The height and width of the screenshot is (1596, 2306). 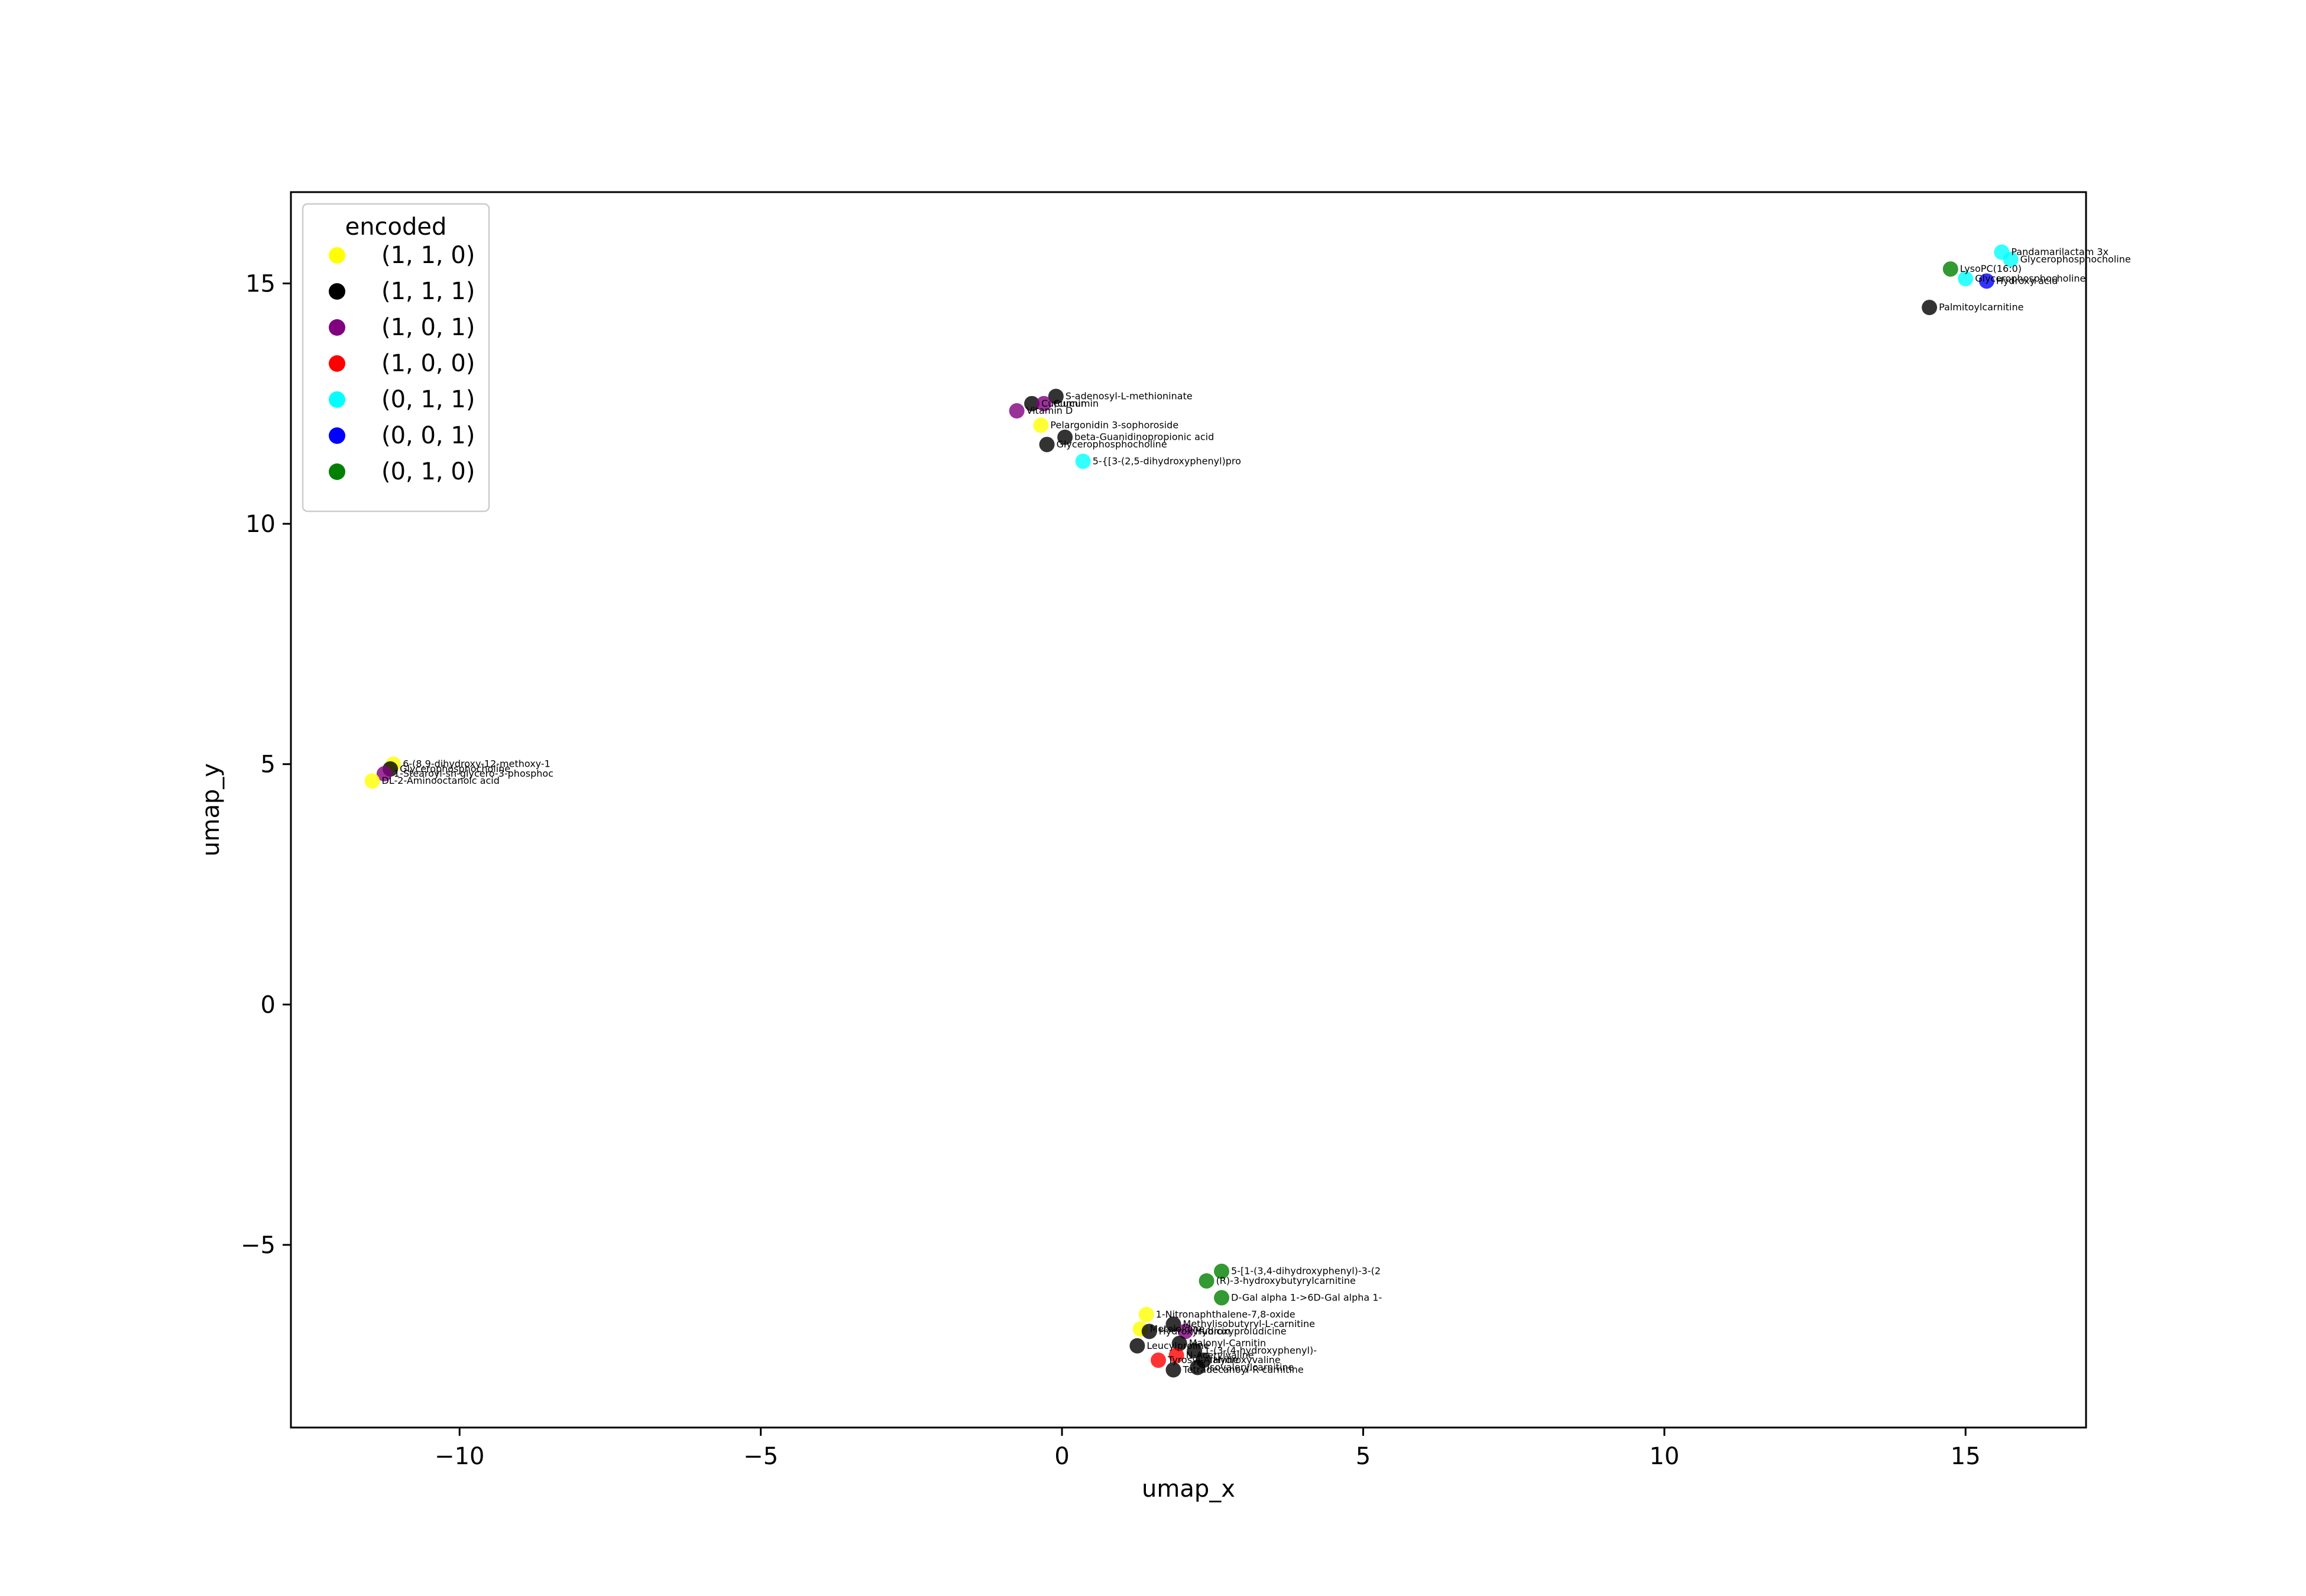 I want to click on y-tick-label: 0, so click(x=268, y=1005).